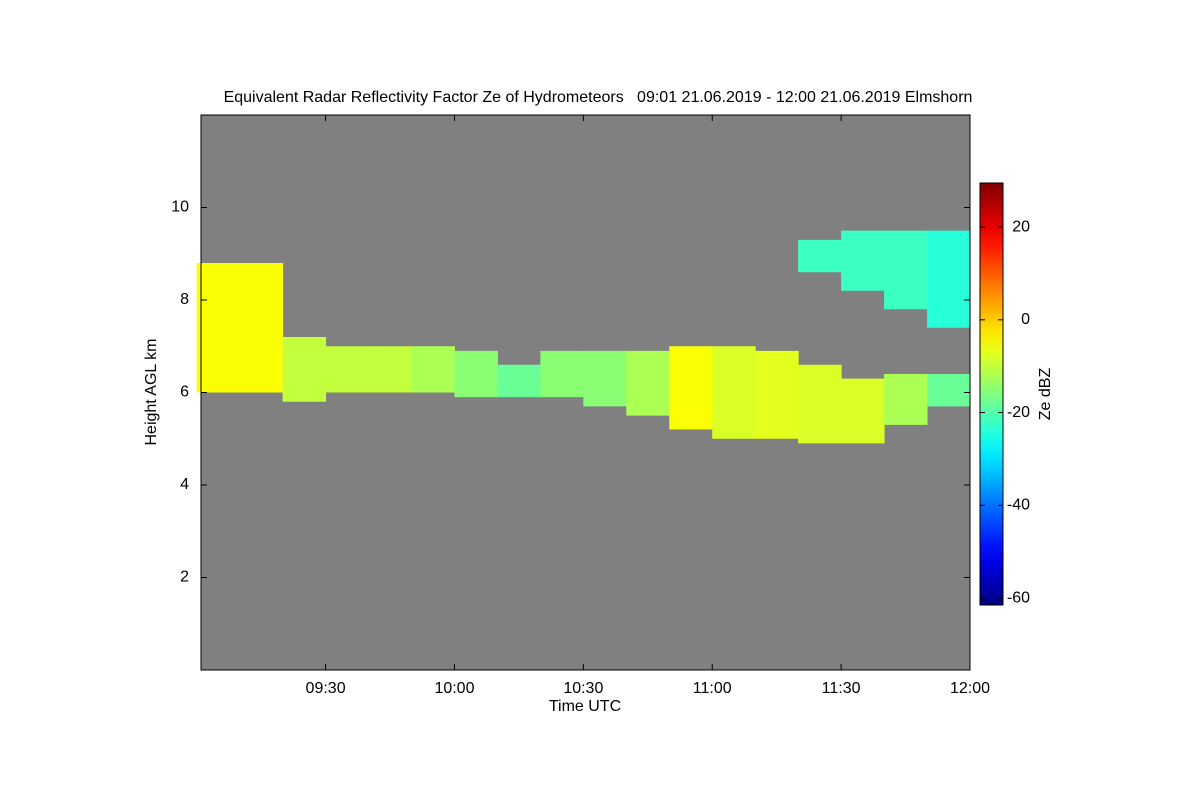 The width and height of the screenshot is (1200, 800). I want to click on y-tick-label: 6, so click(184, 392).